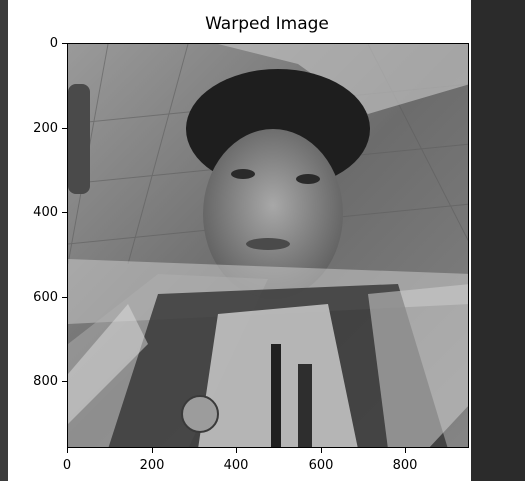  What do you see at coordinates (321, 465) in the screenshot?
I see `x-tick-label: 600` at bounding box center [321, 465].